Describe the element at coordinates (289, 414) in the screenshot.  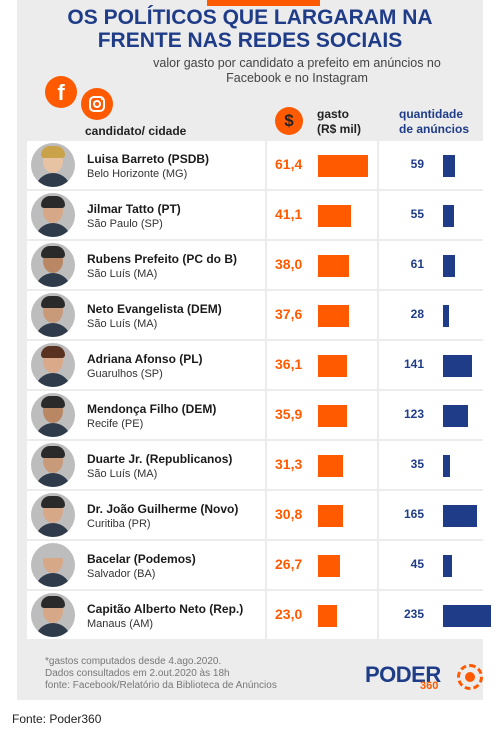
I see `gasto-value-label: 35,9` at that location.